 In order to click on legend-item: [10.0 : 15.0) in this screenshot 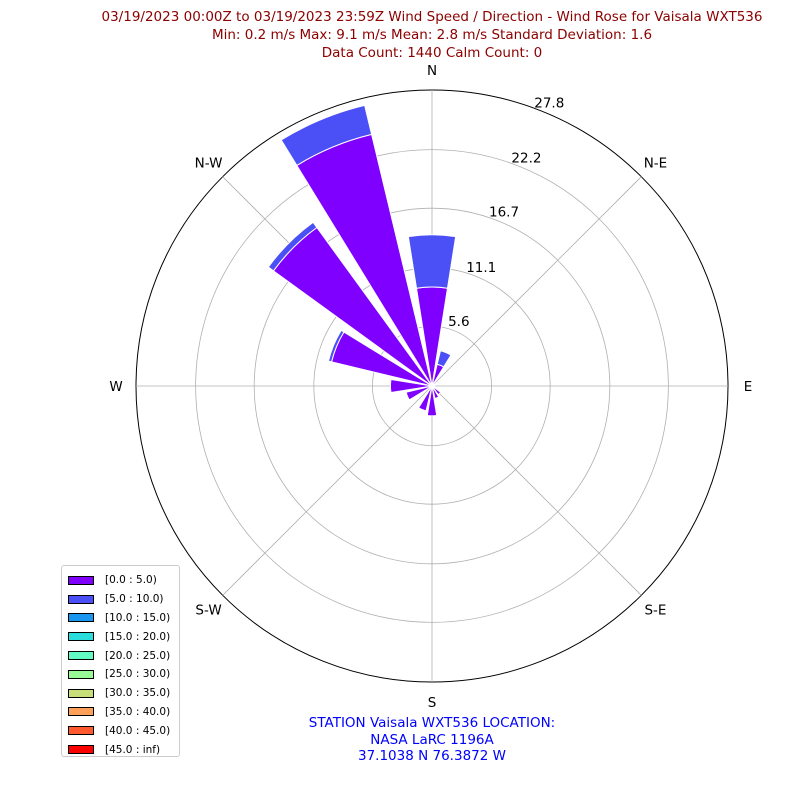, I will do `click(123, 618)`.